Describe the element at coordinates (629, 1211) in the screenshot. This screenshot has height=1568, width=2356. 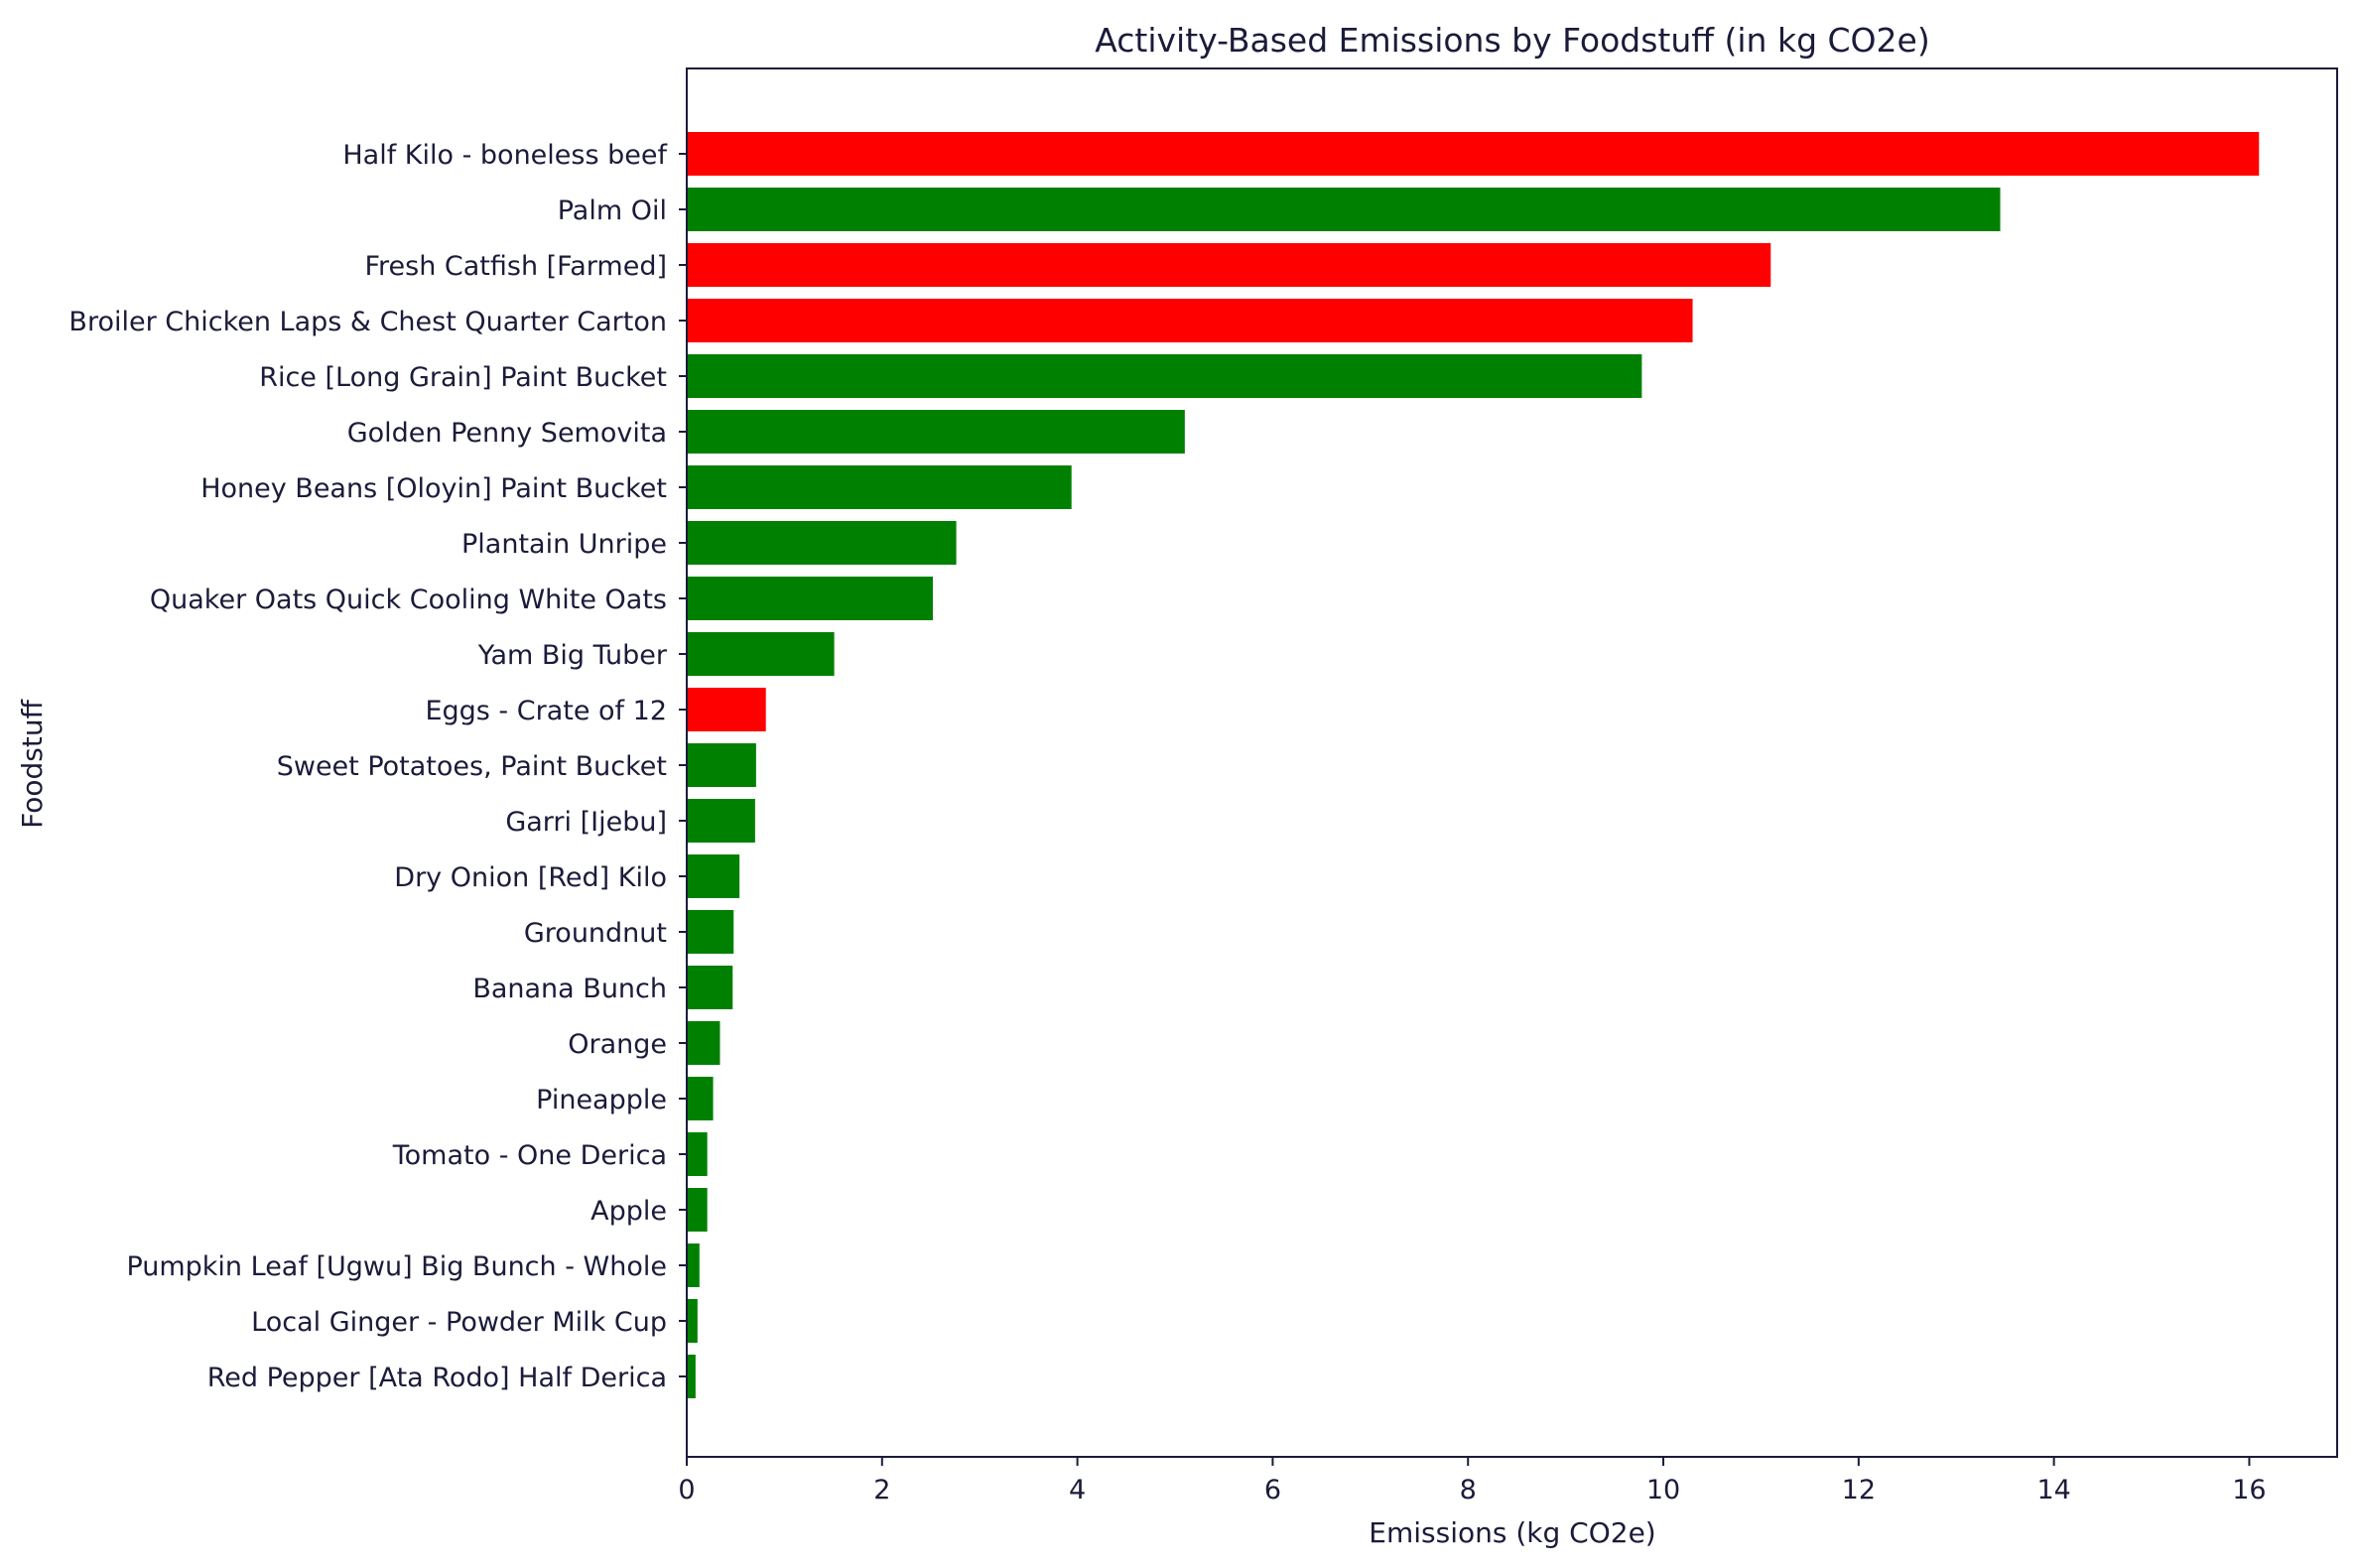
I see `category-label: Apple` at that location.